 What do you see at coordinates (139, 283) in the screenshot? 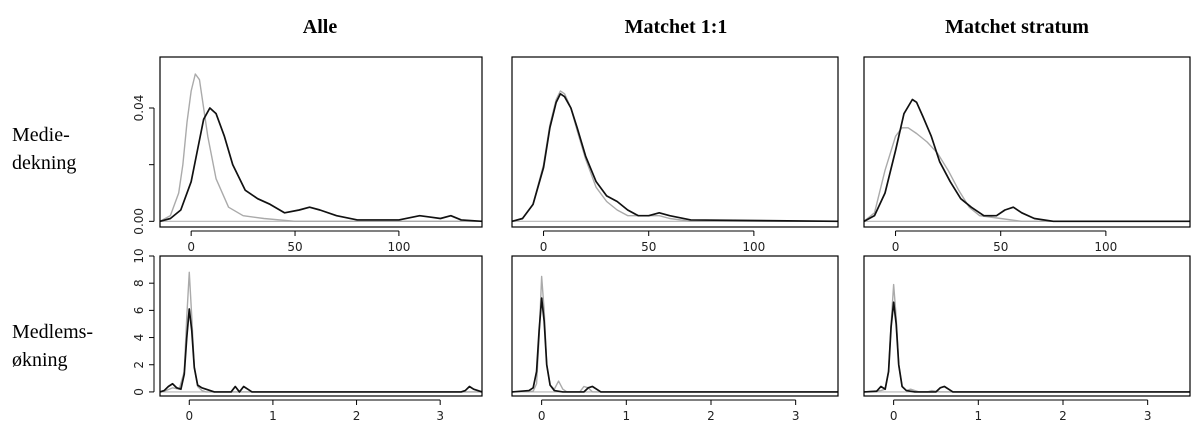
I see `y-tick-label: 8` at bounding box center [139, 283].